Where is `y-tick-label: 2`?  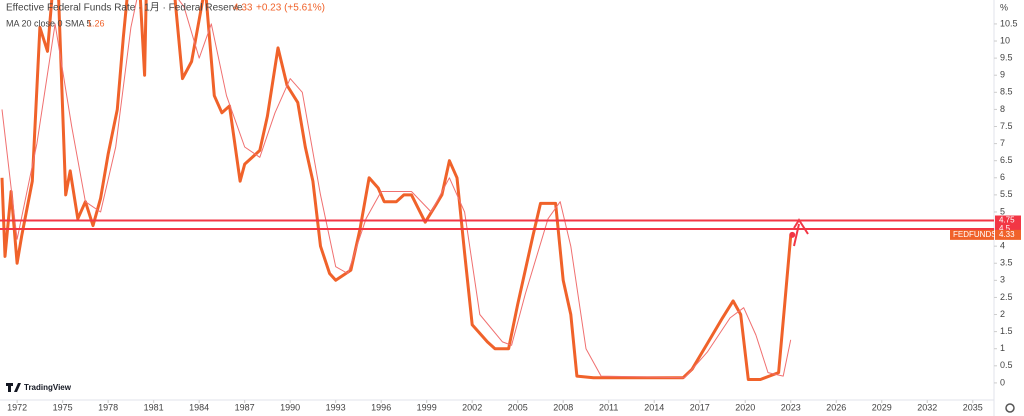 y-tick-label: 2 is located at coordinates (1002, 314).